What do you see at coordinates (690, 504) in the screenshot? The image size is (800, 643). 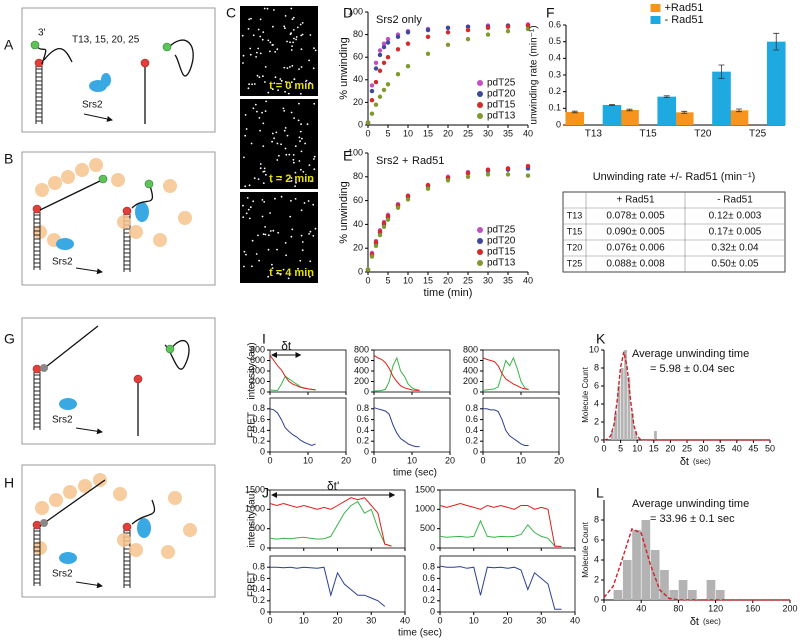 I see `annotation: Average unwinding time` at bounding box center [690, 504].